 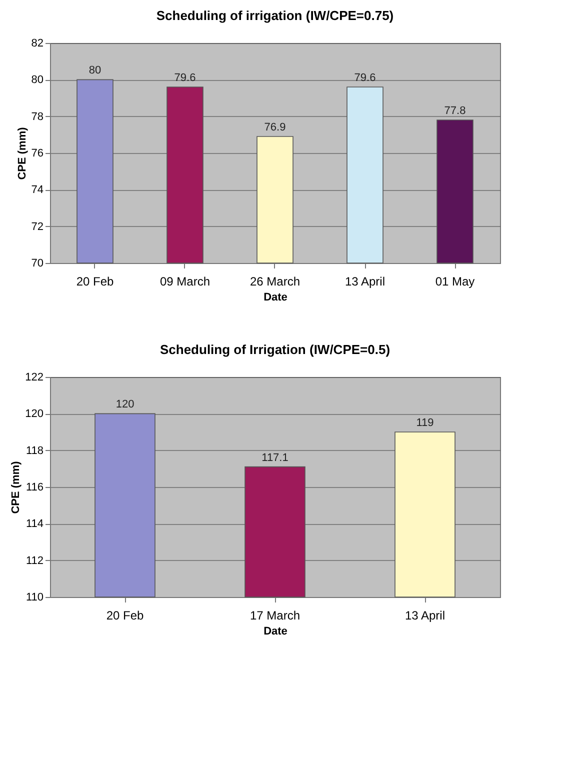 What do you see at coordinates (455, 111) in the screenshot?
I see `data-label: 77.8` at bounding box center [455, 111].